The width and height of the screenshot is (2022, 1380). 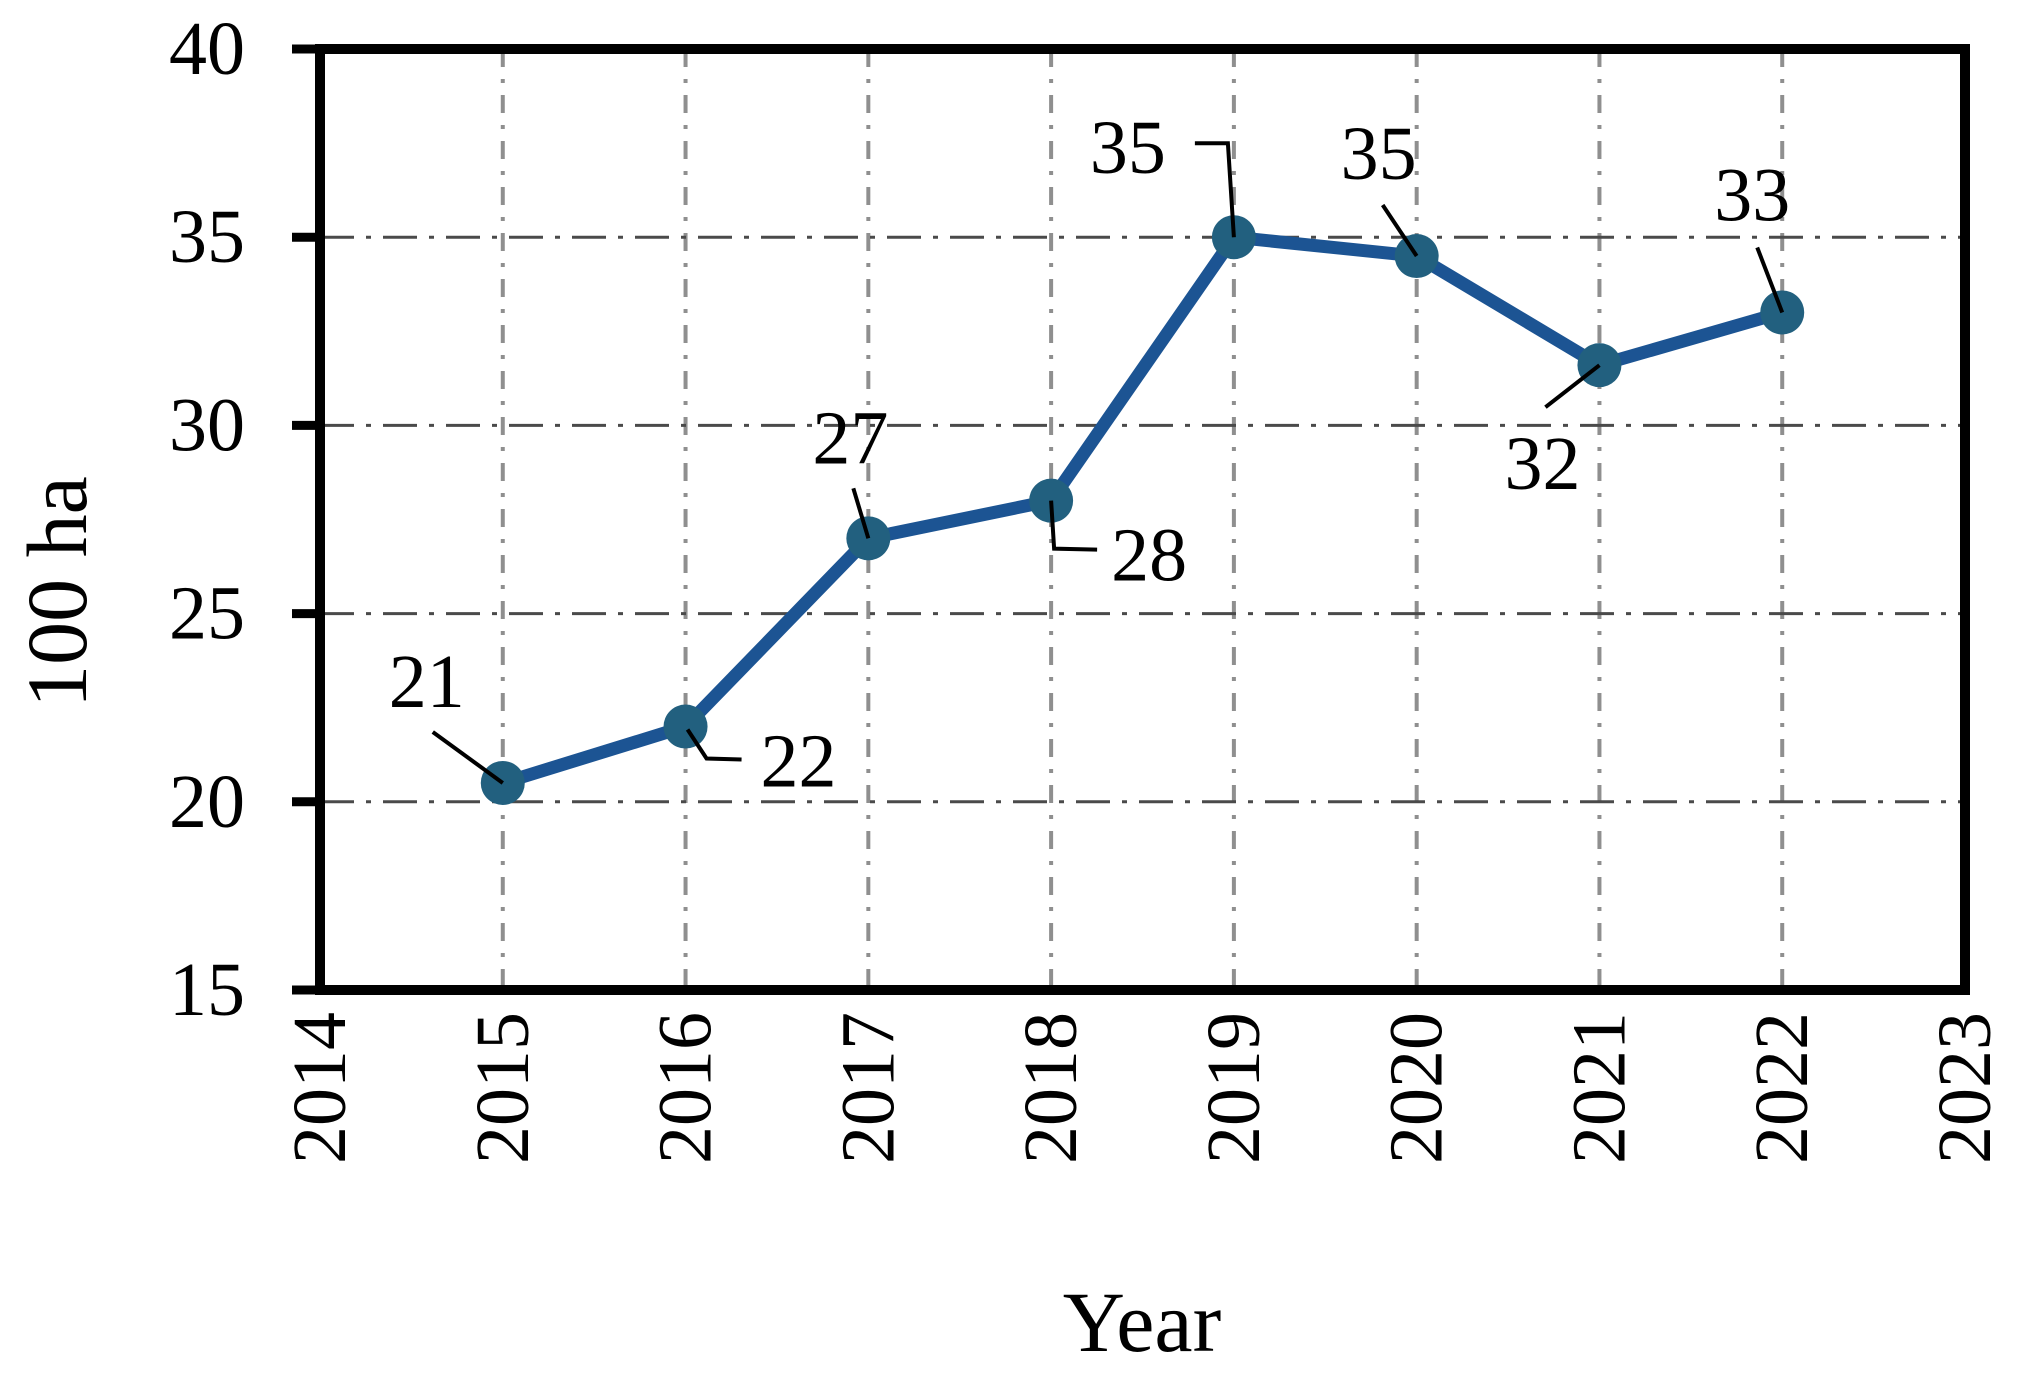 I want to click on data-point-label: 28, so click(x=1149, y=556).